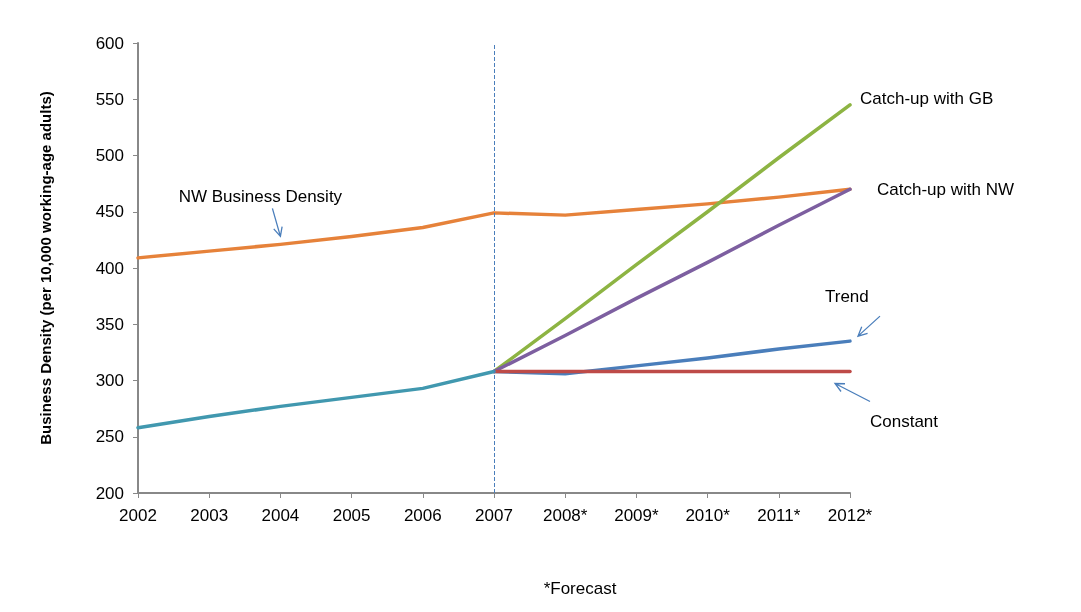 The image size is (1081, 612). I want to click on y-tick-label: 450, so click(109, 212).